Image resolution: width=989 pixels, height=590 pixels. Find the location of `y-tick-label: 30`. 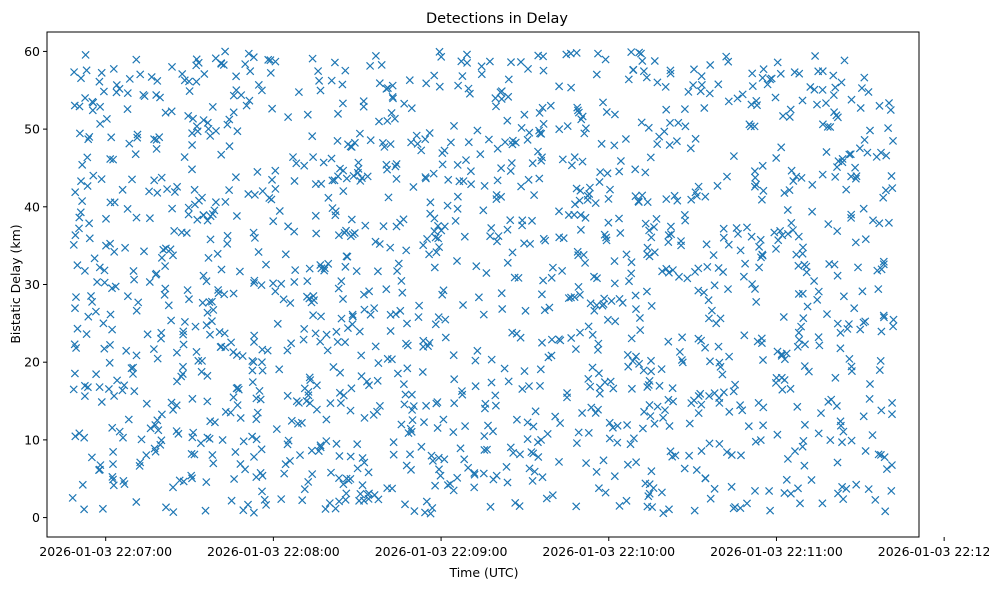

y-tick-label: 30 is located at coordinates (32, 284).